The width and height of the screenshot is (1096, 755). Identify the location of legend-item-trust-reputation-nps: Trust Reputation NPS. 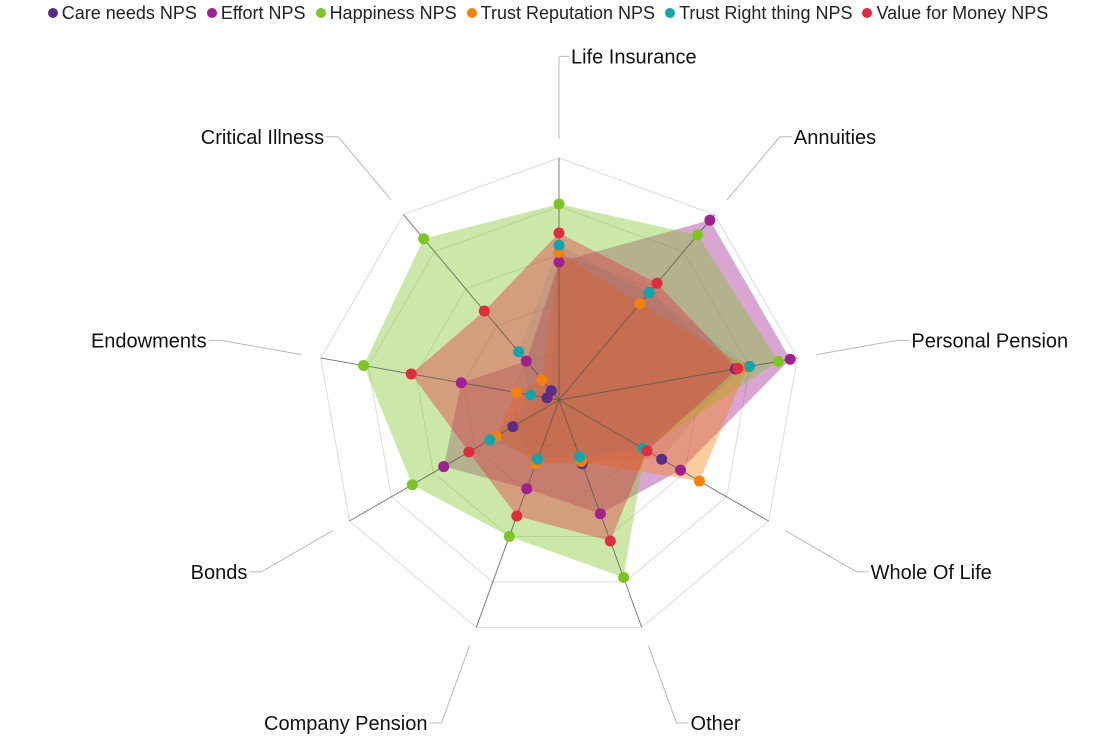
(561, 13).